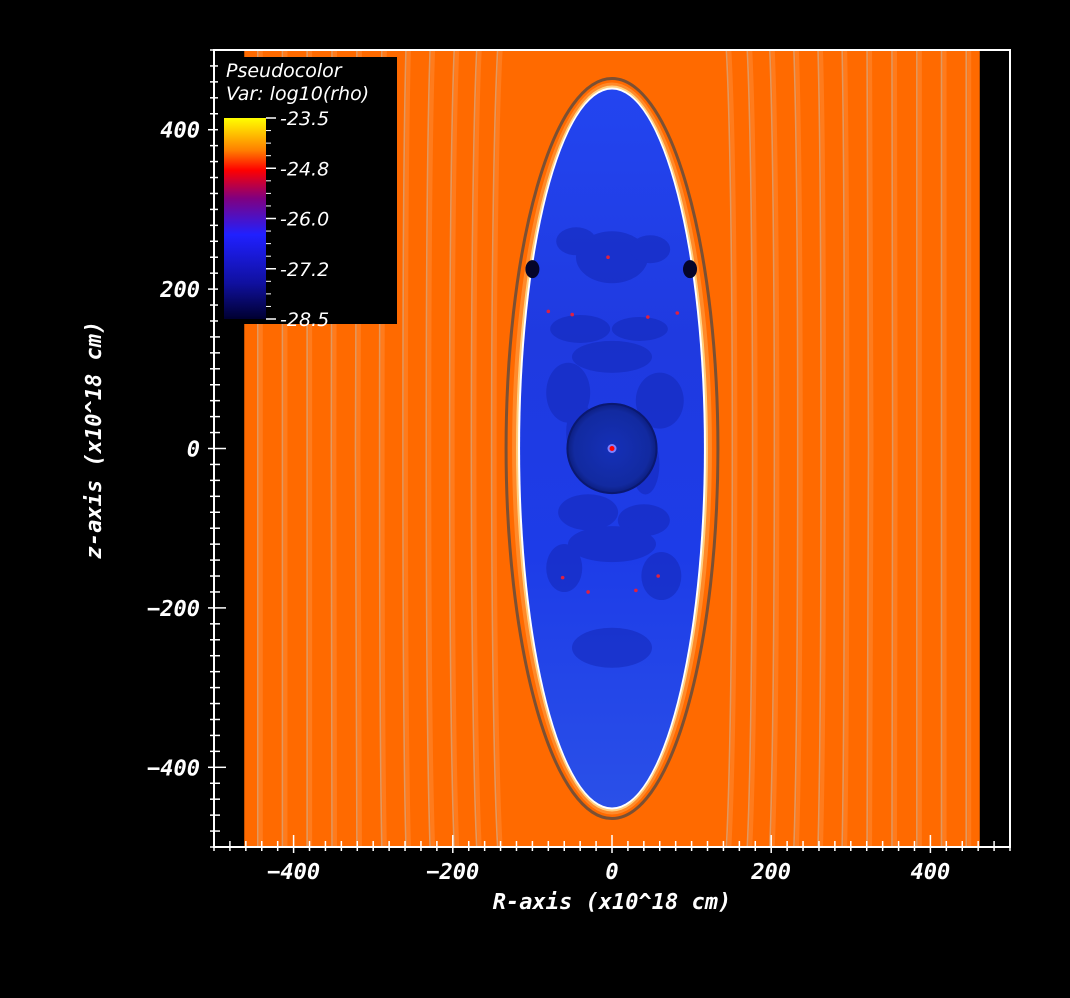 The height and width of the screenshot is (998, 1070). What do you see at coordinates (173, 768) in the screenshot?
I see `y-tick-label: −400` at bounding box center [173, 768].